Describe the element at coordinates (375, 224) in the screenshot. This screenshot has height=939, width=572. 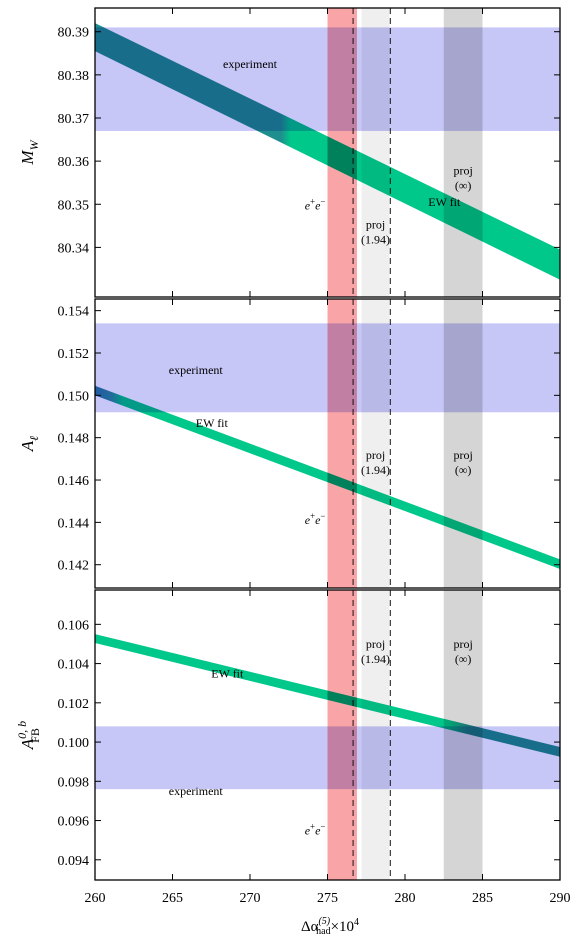
I see `proj194-label-line1-mw: proj` at that location.